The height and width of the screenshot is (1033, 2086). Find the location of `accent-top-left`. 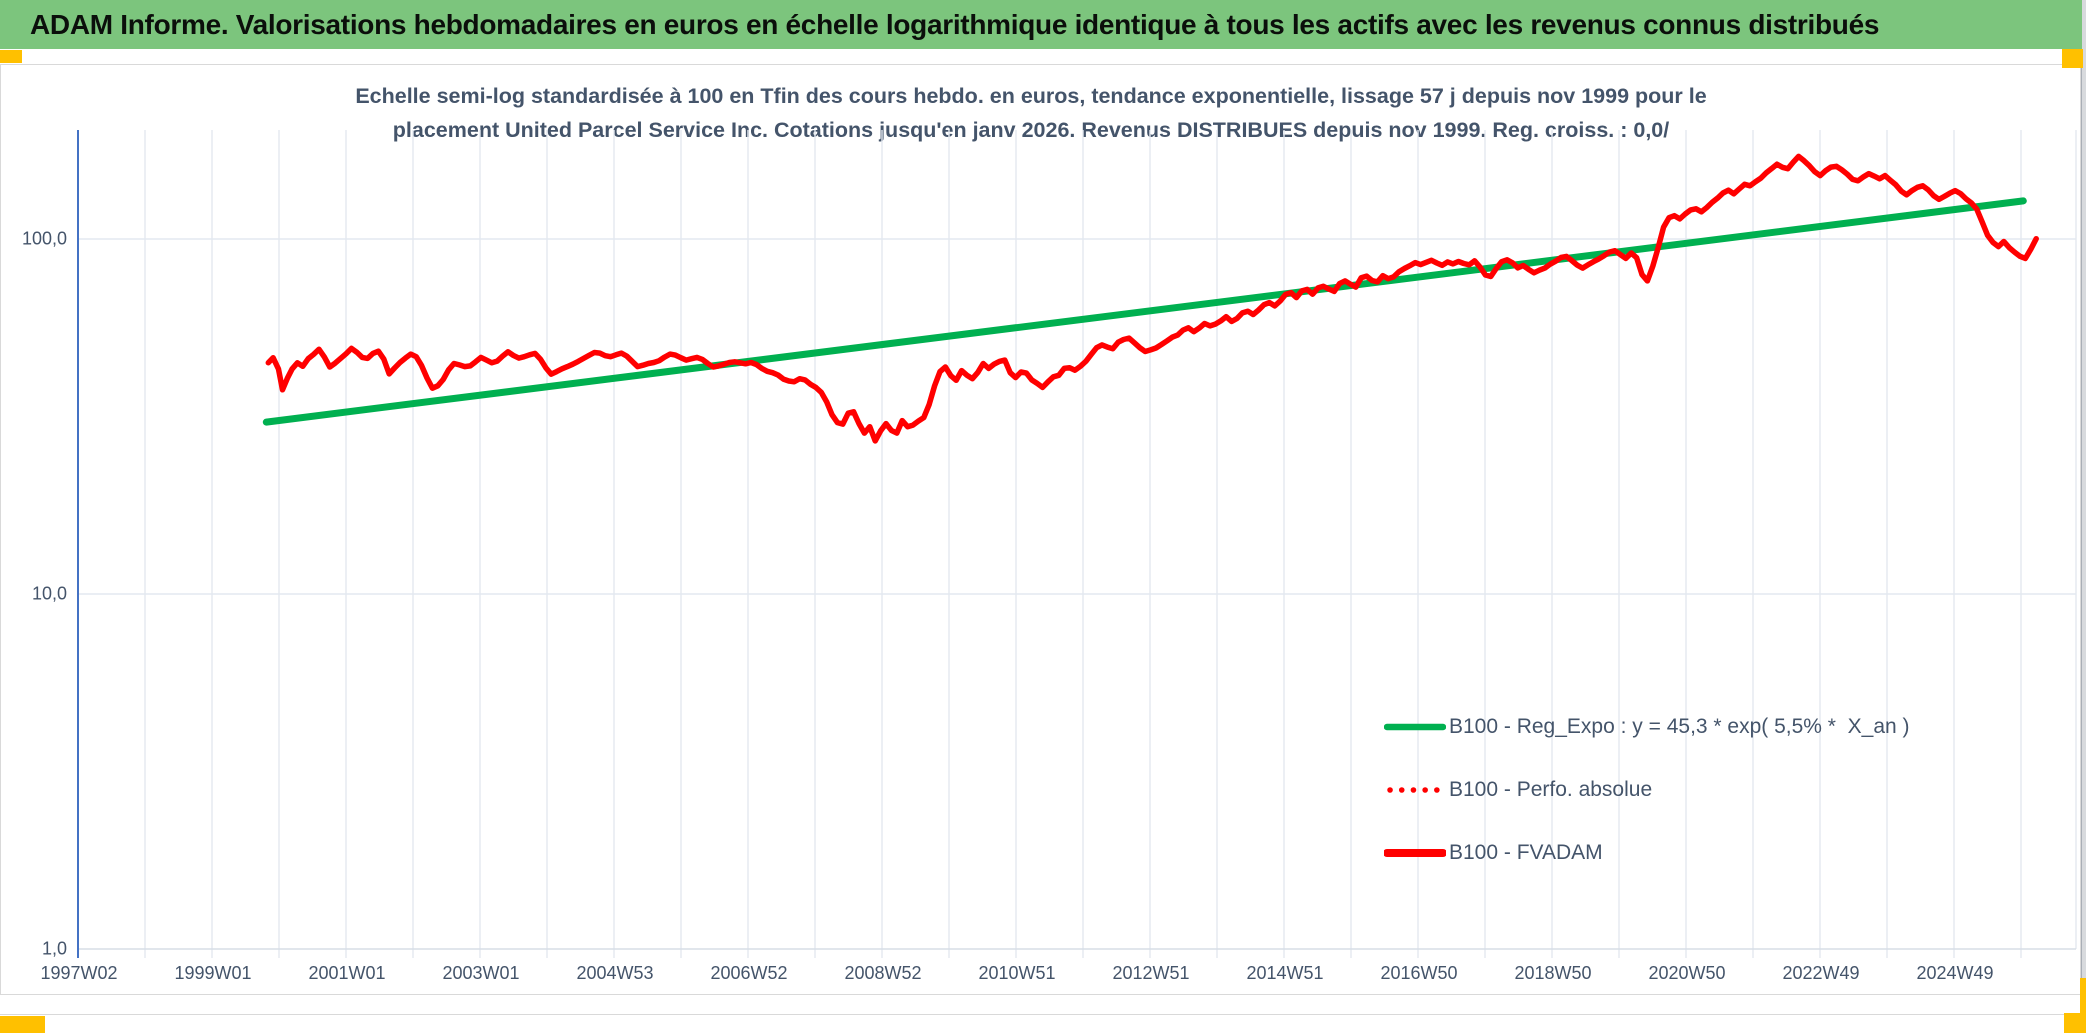

accent-top-left is located at coordinates (11, 56).